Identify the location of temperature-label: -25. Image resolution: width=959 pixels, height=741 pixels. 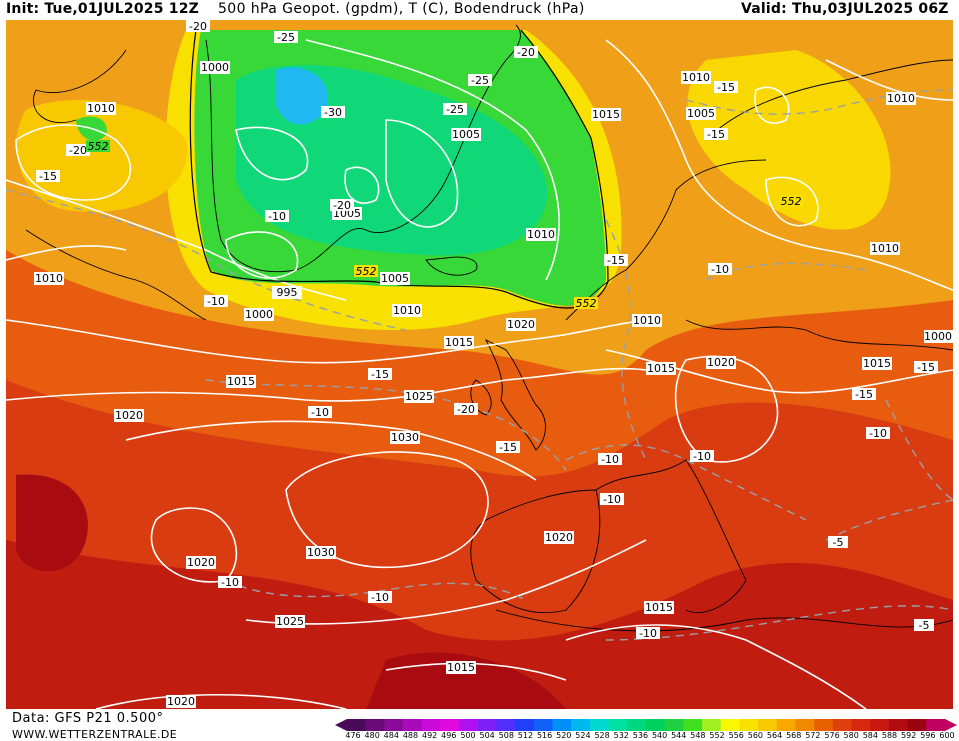
(480, 80).